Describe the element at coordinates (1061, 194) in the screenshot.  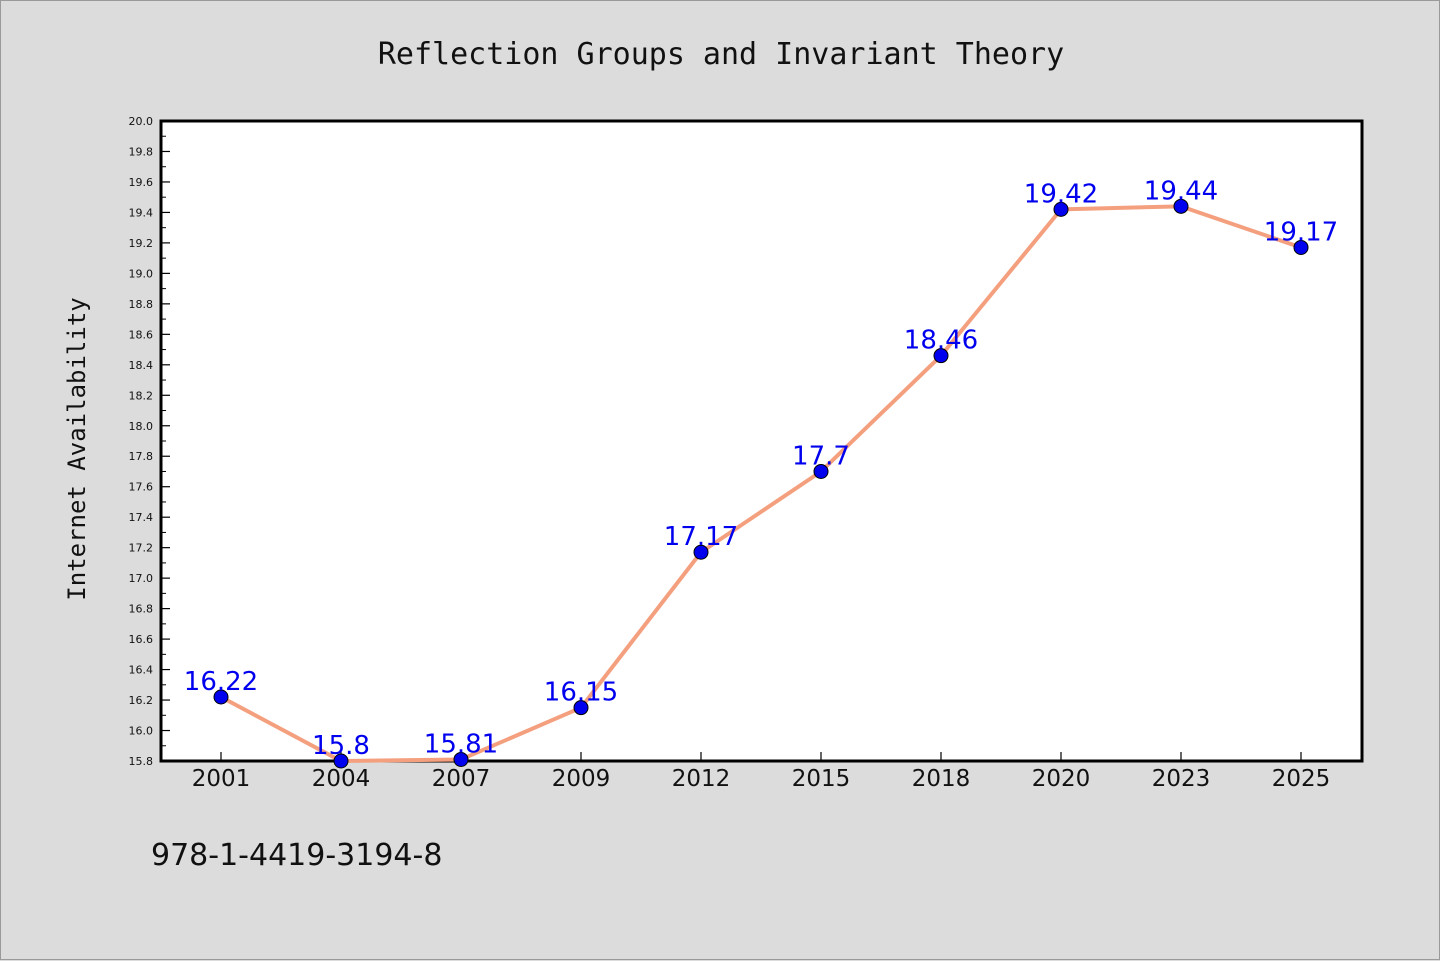
I see `data-label: 19.42` at that location.